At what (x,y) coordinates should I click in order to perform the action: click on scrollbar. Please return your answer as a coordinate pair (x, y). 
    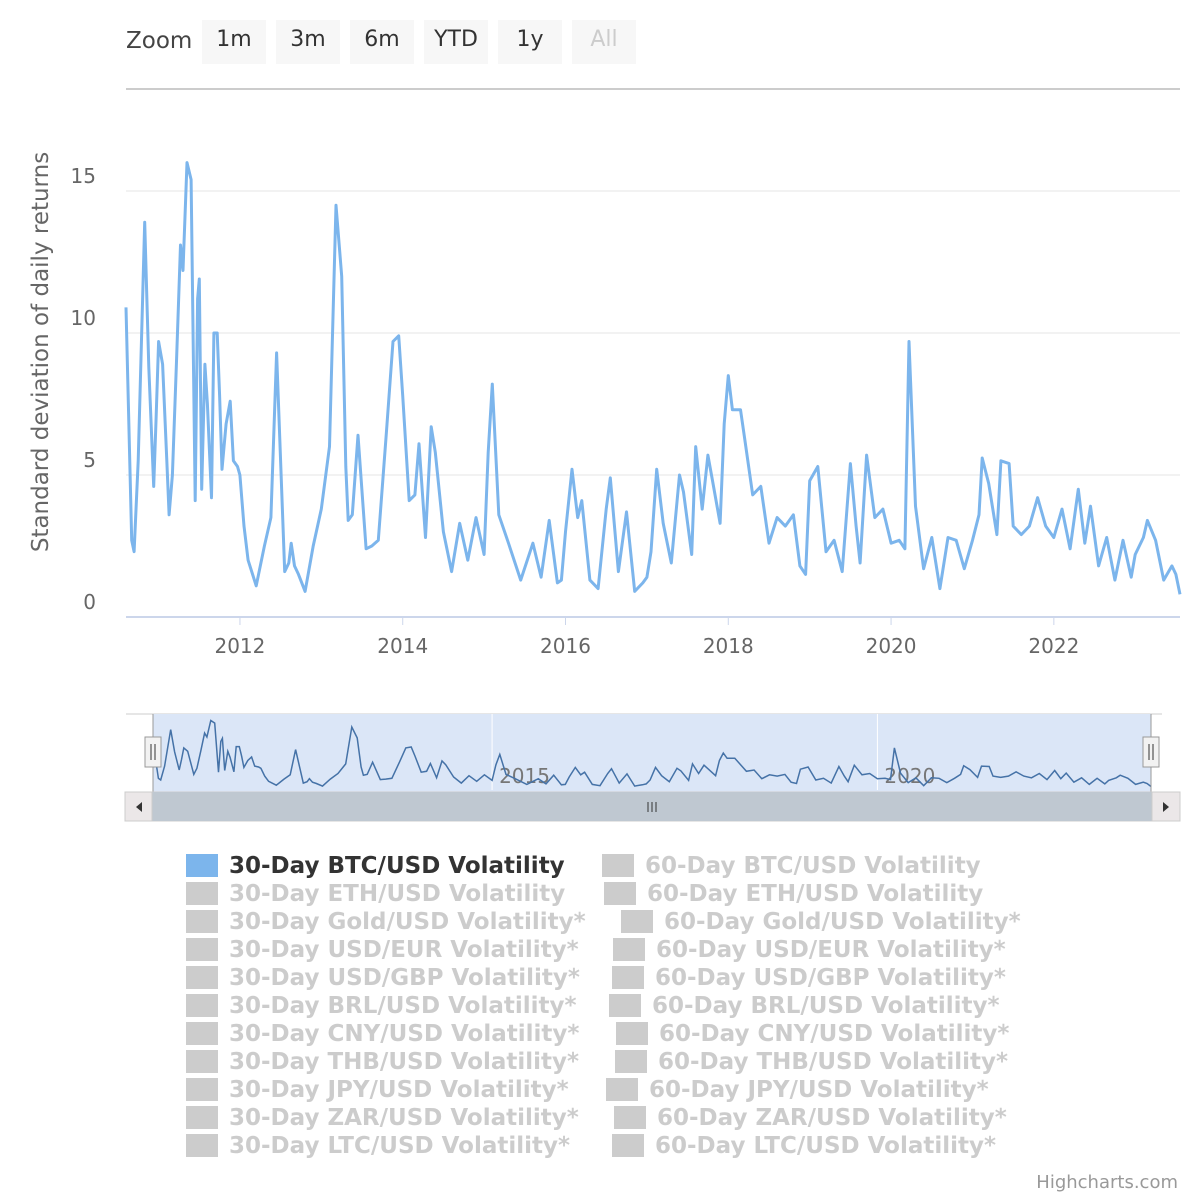
    Looking at the image, I should click on (652, 806).